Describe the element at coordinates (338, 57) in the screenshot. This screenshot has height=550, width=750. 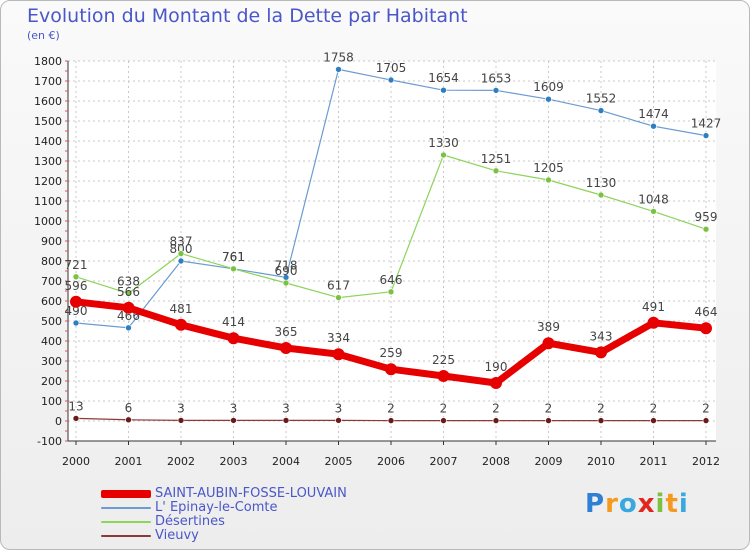
I see `data-label-l-epinay-le-comte: 1758` at that location.